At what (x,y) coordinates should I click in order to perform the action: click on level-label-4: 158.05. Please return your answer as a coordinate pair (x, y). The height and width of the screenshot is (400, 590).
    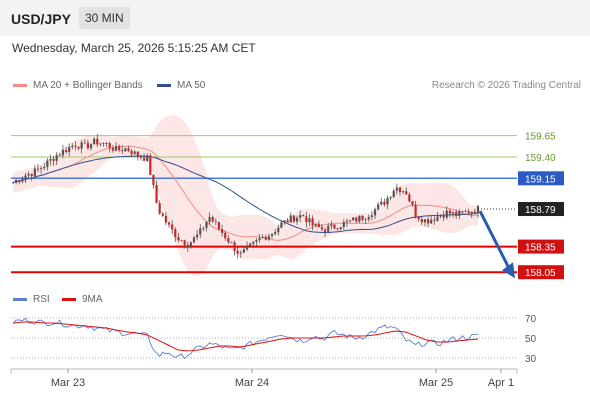
    Looking at the image, I should click on (540, 273).